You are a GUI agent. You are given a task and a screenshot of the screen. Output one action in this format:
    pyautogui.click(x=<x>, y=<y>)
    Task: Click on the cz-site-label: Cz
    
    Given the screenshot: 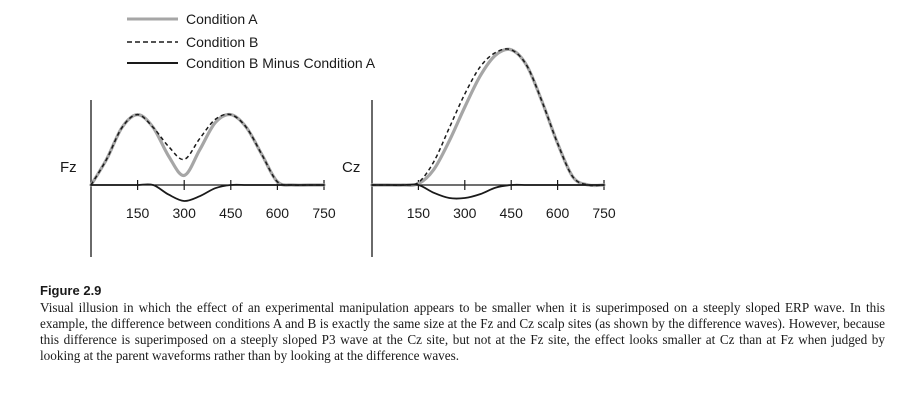 What is the action you would take?
    pyautogui.click(x=351, y=167)
    